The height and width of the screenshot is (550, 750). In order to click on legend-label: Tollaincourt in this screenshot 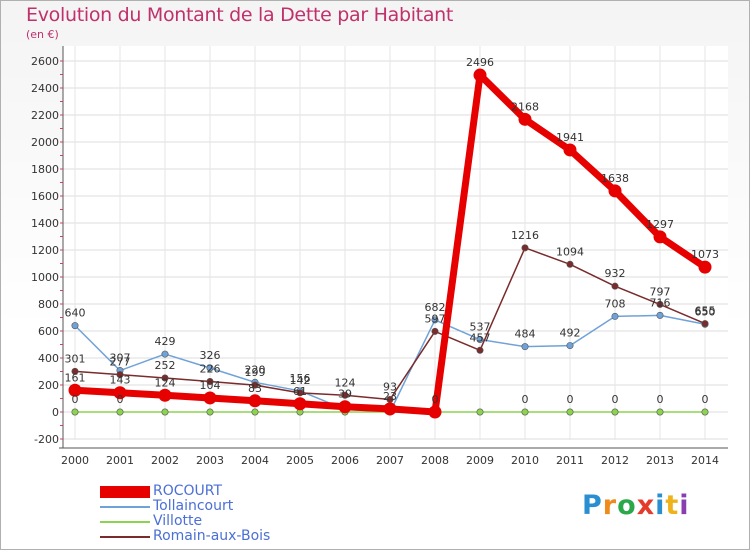, I will do `click(193, 506)`.